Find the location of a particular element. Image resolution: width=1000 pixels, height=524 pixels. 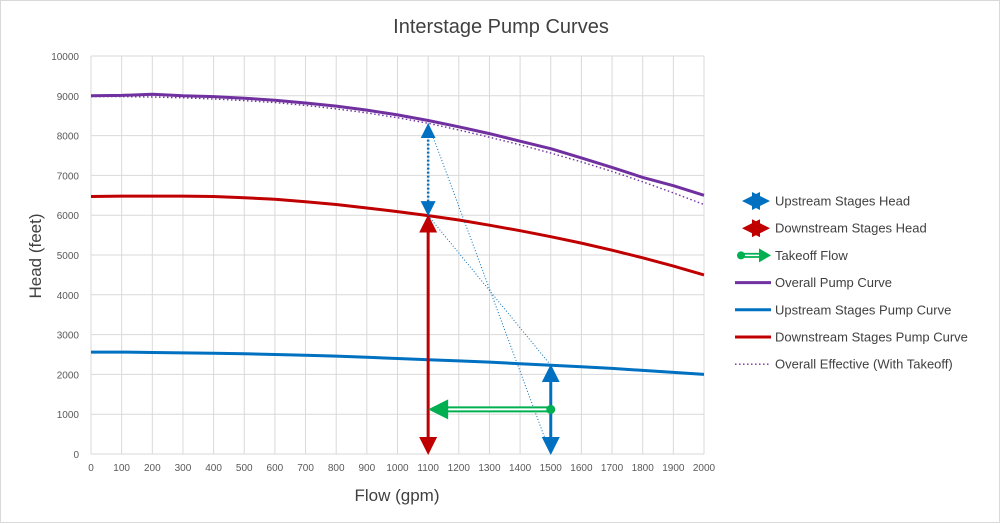

y-tick-label: 10000 is located at coordinates (65, 57).